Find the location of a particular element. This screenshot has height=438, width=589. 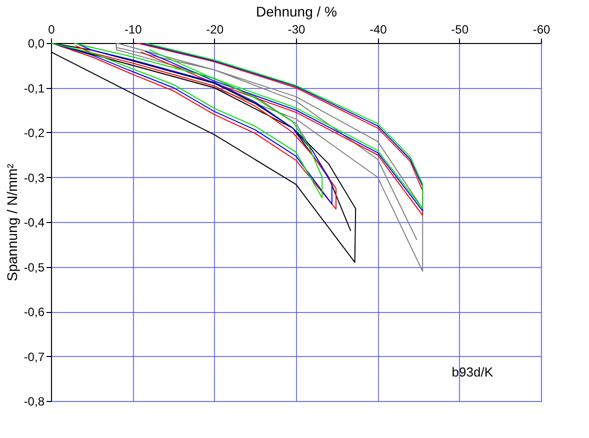

annotation: b93d/K is located at coordinates (473, 372).